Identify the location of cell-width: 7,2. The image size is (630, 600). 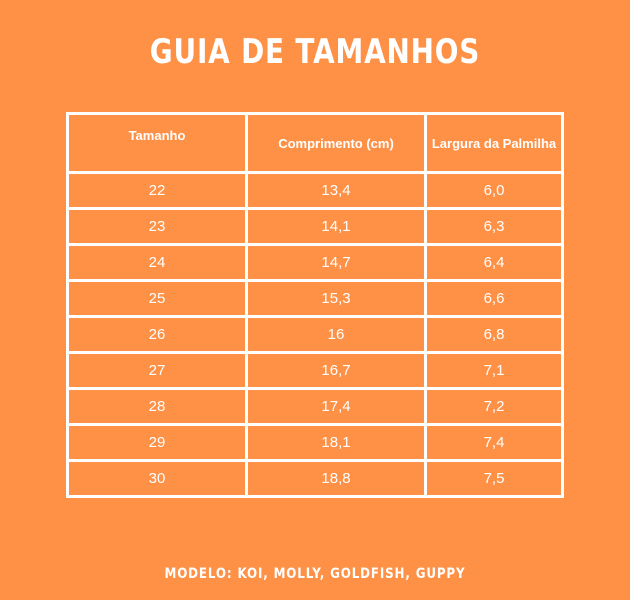
(494, 406).